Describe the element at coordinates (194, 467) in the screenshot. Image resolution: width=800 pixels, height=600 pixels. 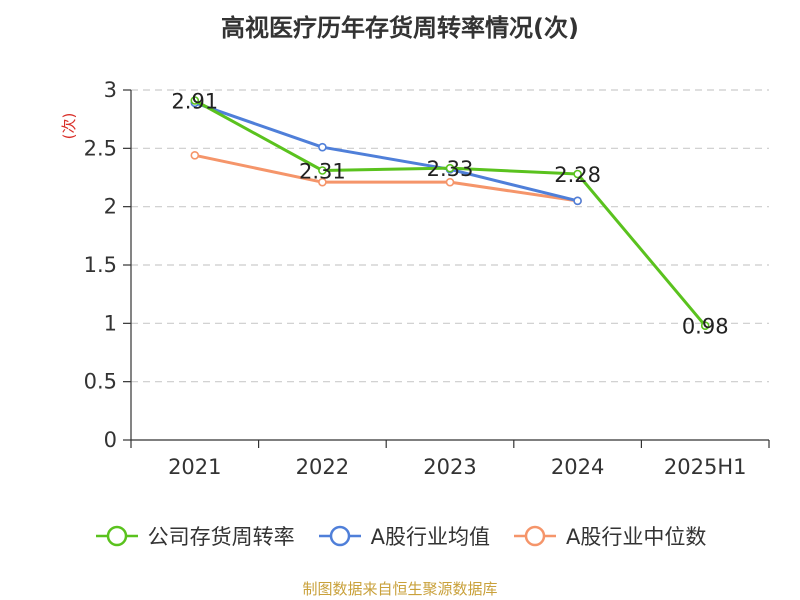
I see `x-tick-label: 2021` at that location.